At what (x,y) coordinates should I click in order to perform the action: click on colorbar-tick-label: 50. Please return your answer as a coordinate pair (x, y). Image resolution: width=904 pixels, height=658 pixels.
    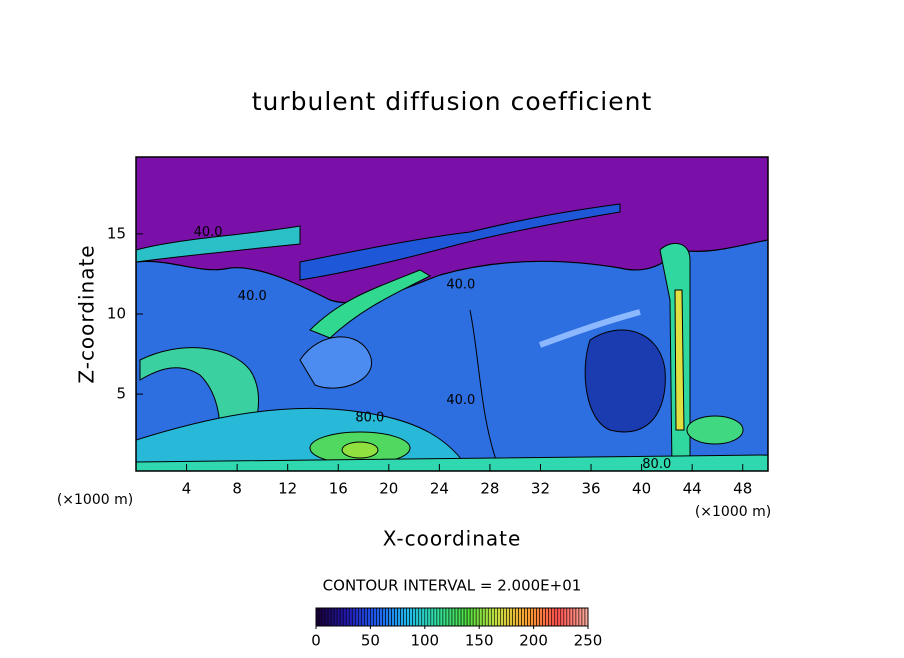
    Looking at the image, I should click on (370, 641).